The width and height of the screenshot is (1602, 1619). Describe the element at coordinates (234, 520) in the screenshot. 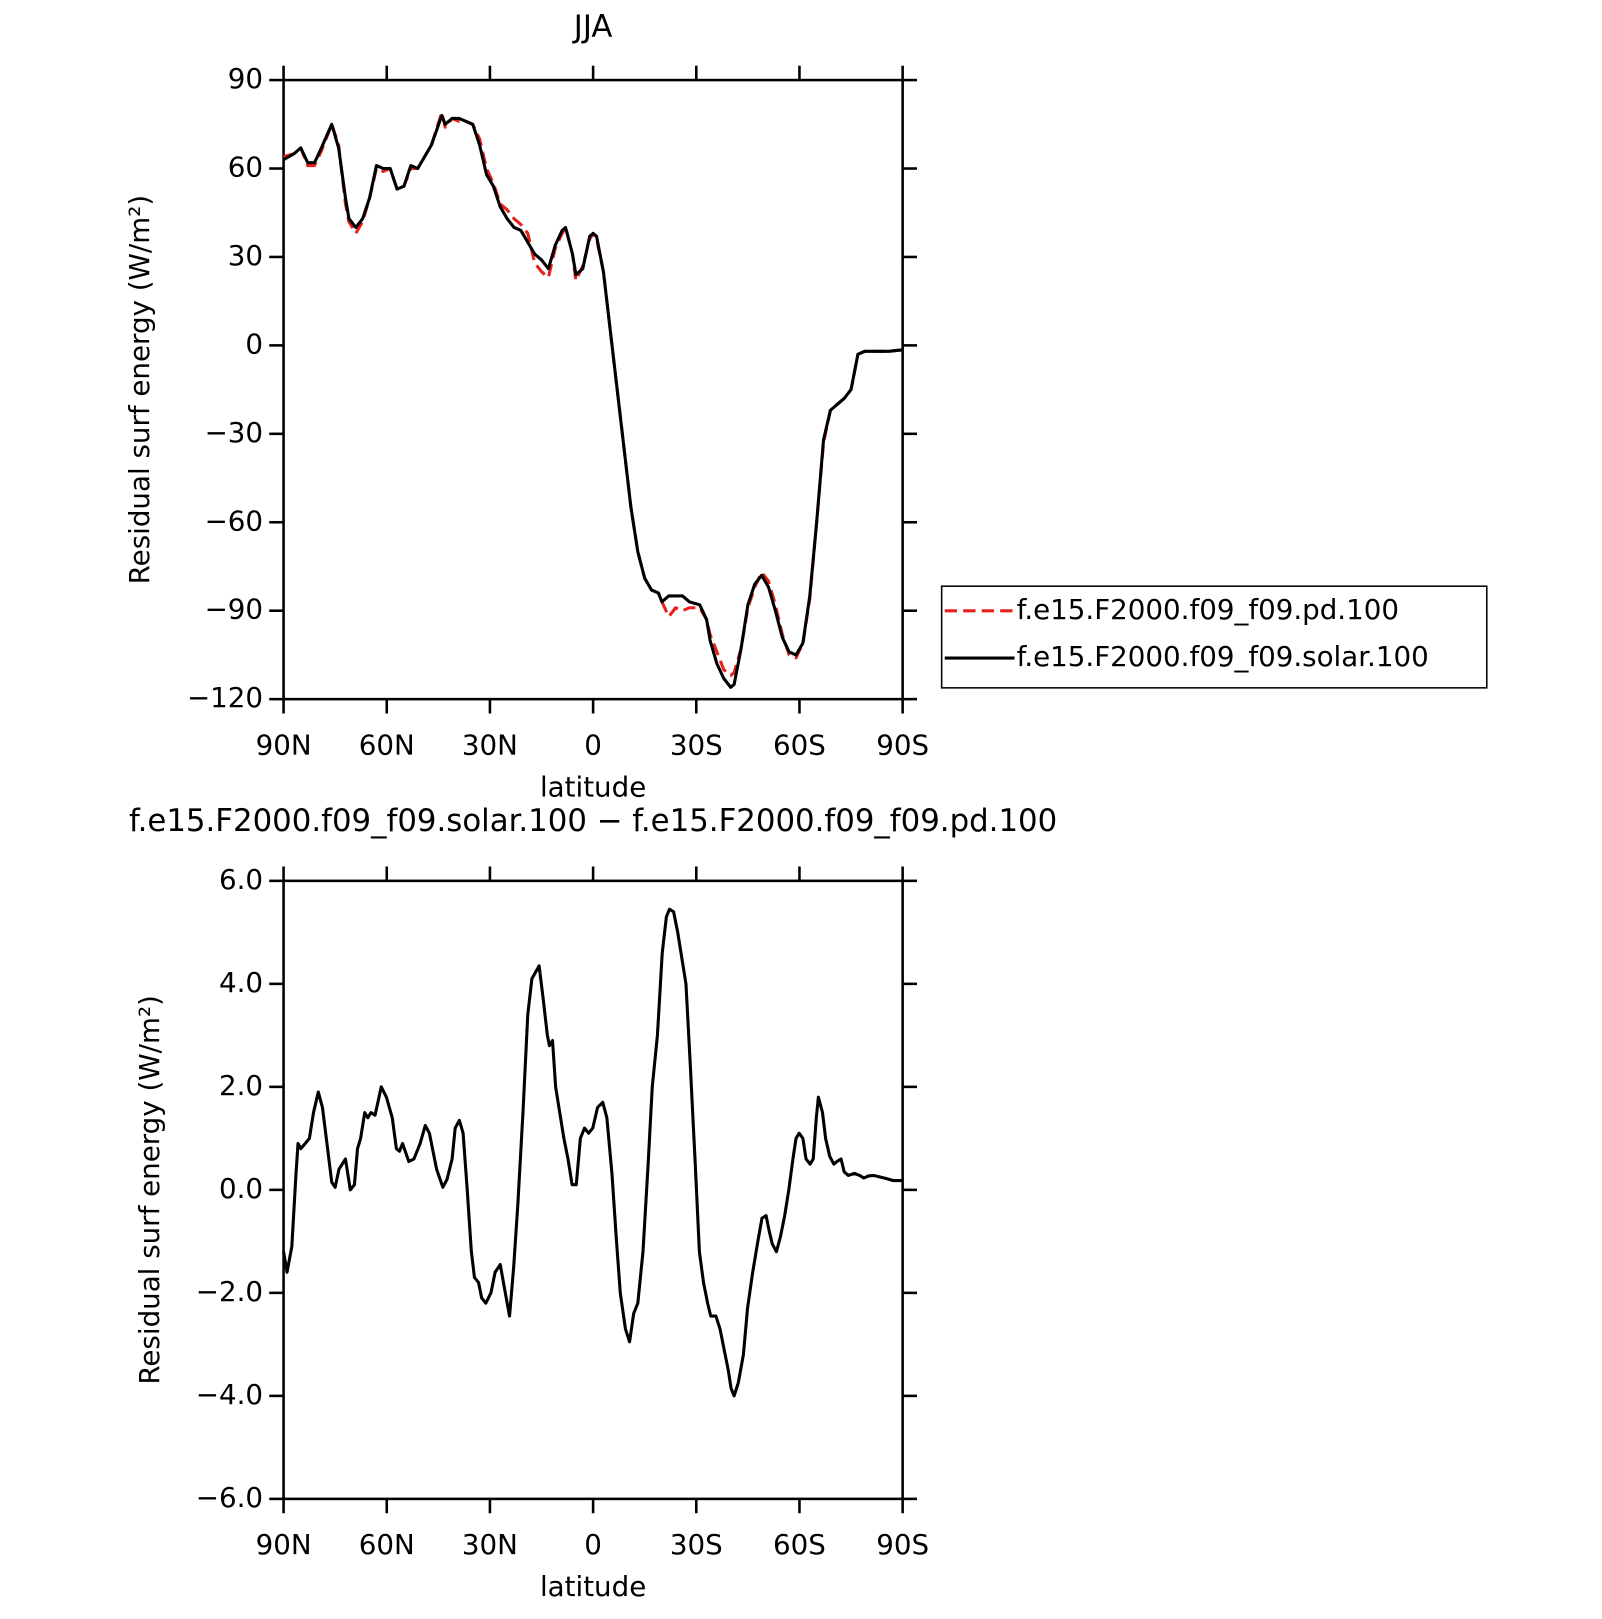

I see `y-tick-label: −60` at that location.